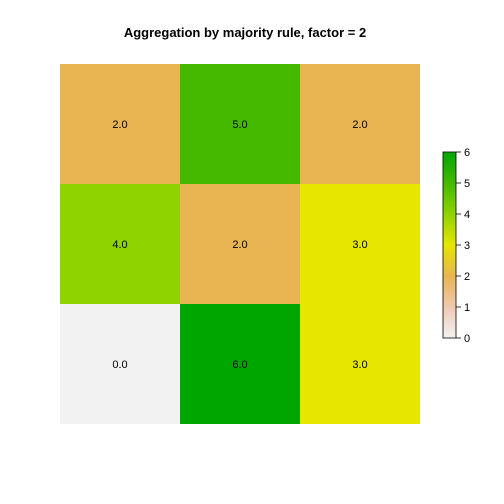  What do you see at coordinates (467, 246) in the screenshot?
I see `legend-tick-label: 3` at bounding box center [467, 246].